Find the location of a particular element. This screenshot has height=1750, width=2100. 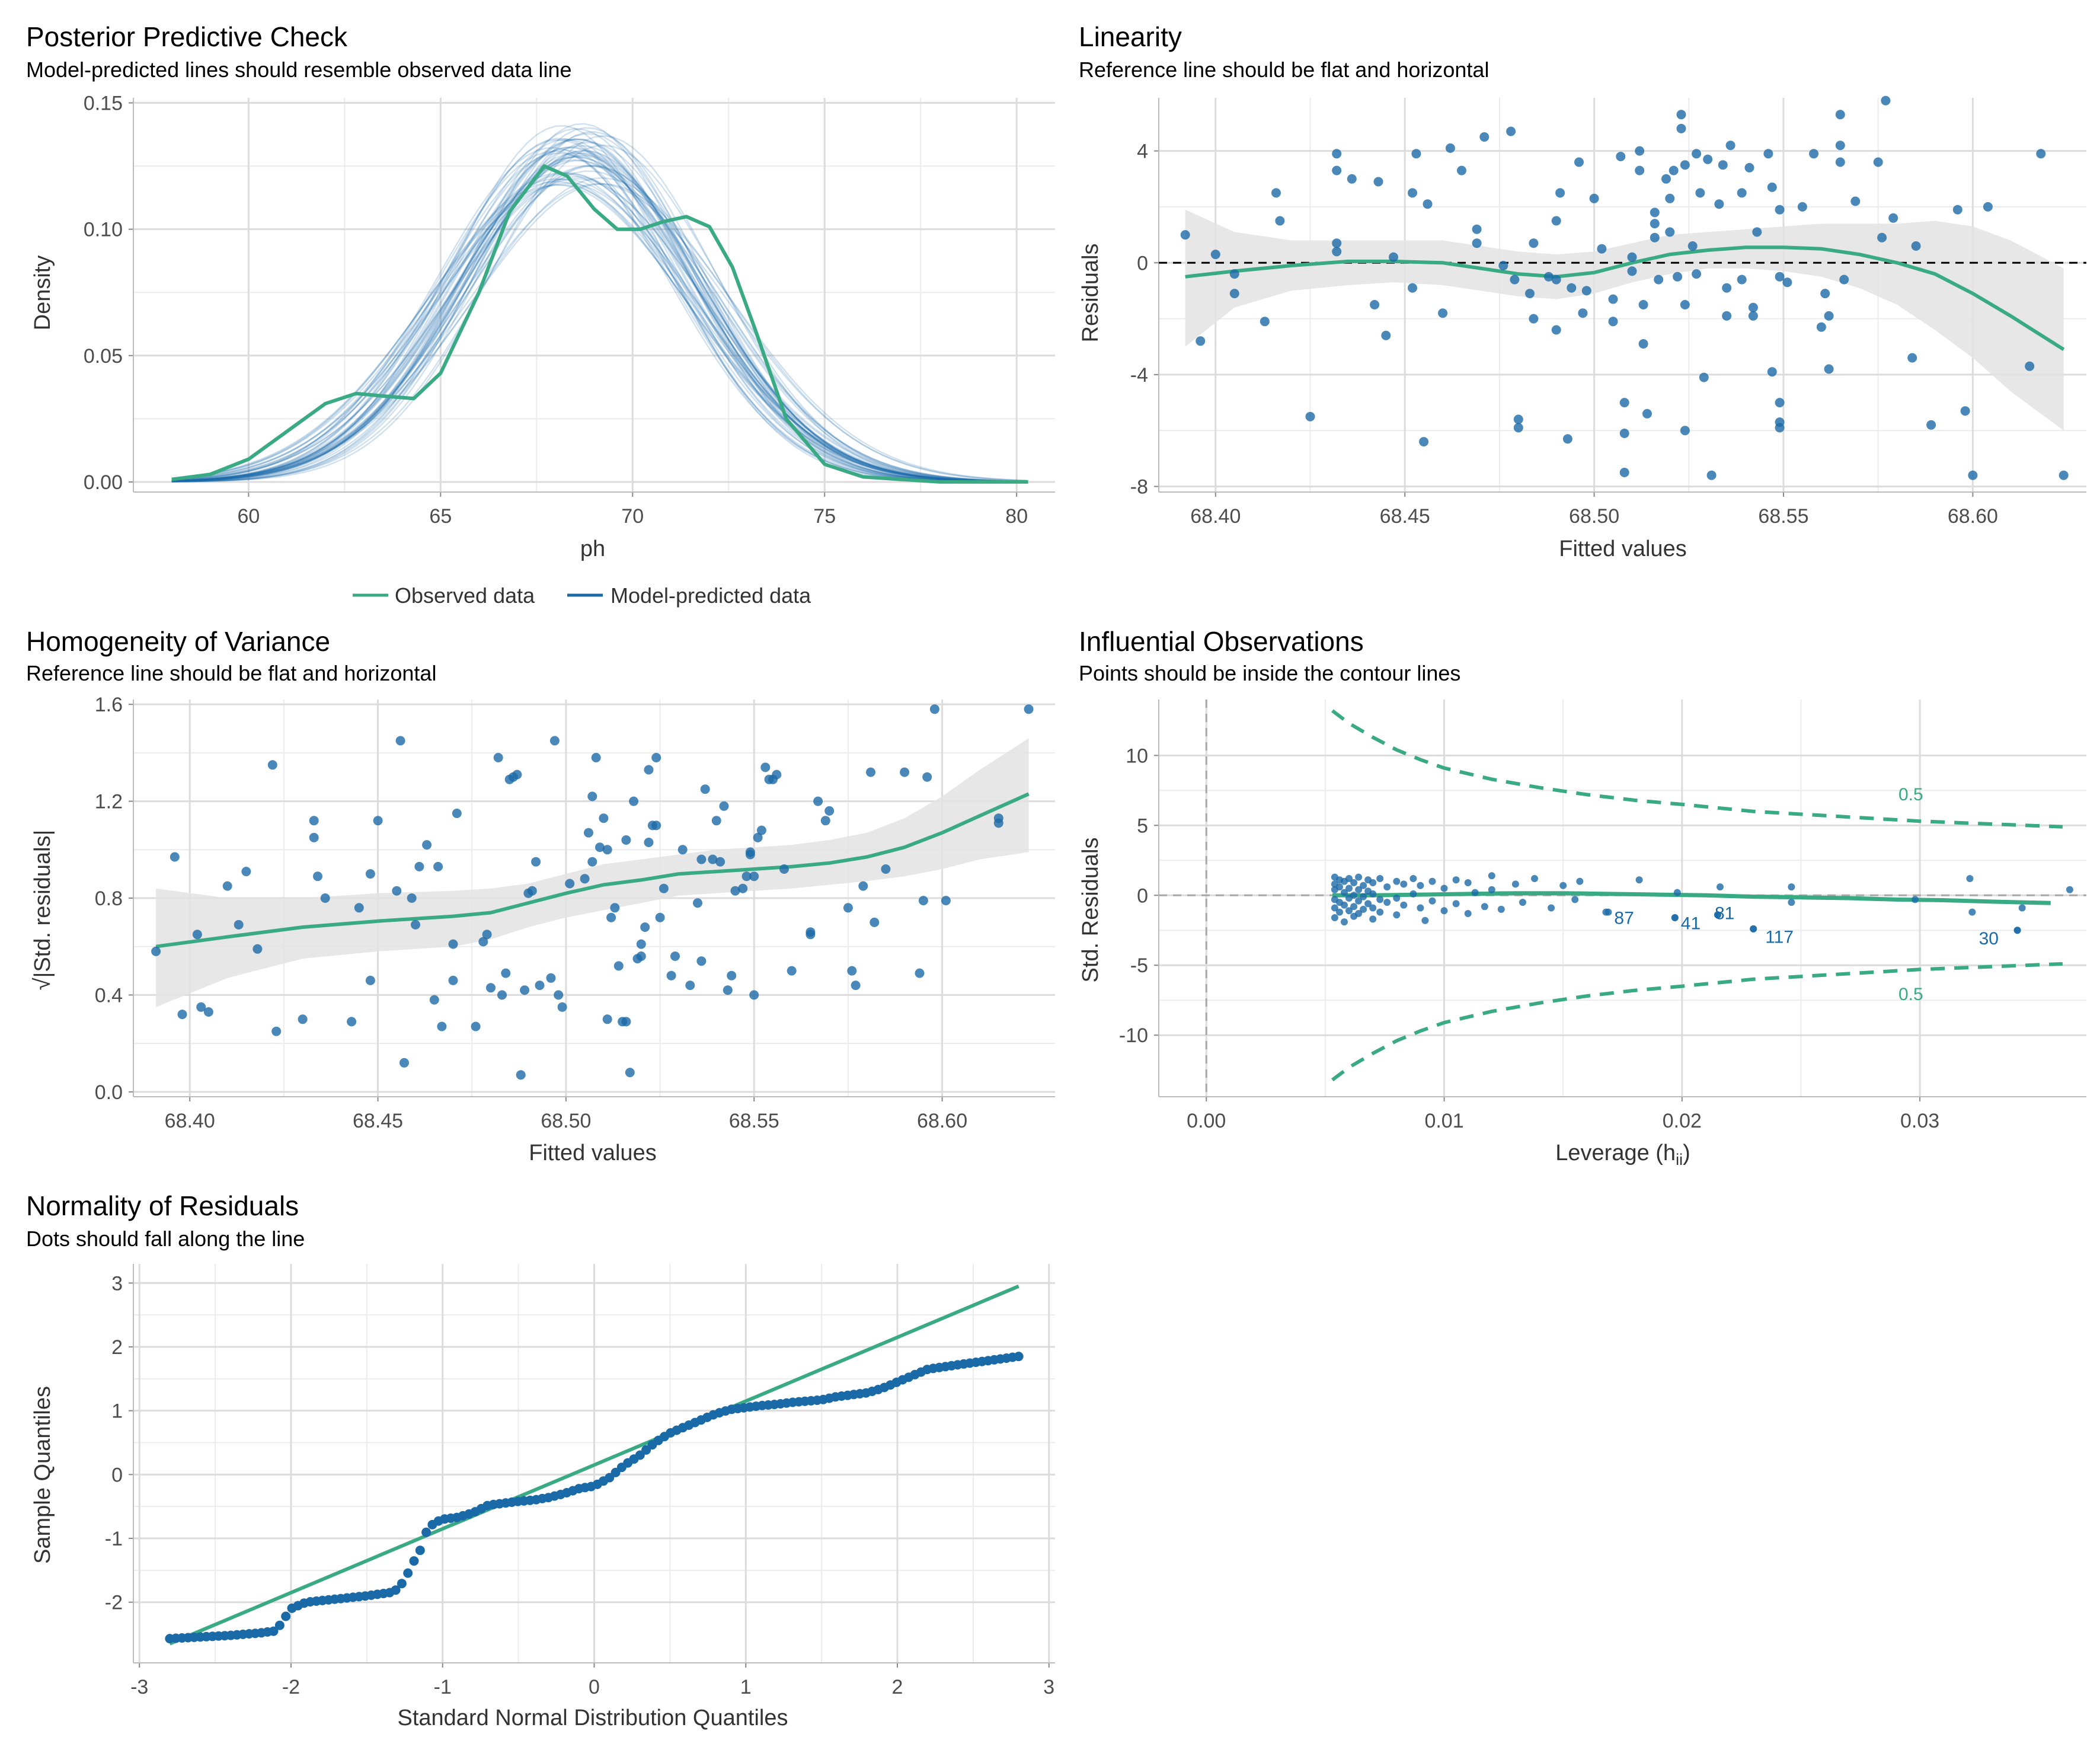

panel-subtitle: Dots should fall along the line is located at coordinates (165, 1239).